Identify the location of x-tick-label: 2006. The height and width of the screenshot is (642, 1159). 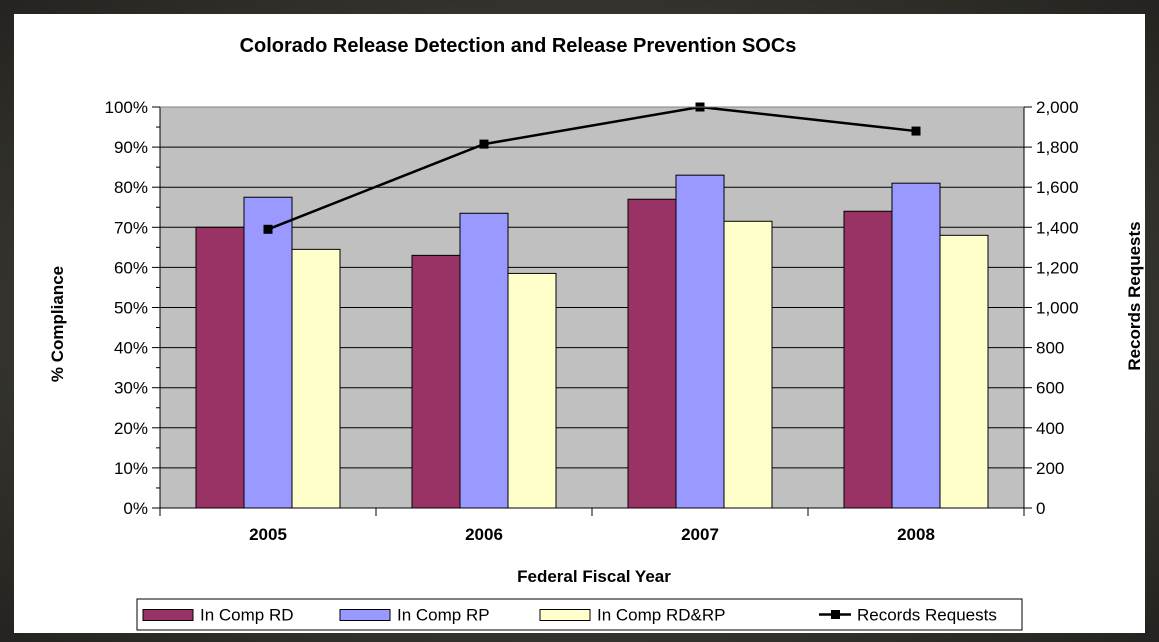
(484, 534).